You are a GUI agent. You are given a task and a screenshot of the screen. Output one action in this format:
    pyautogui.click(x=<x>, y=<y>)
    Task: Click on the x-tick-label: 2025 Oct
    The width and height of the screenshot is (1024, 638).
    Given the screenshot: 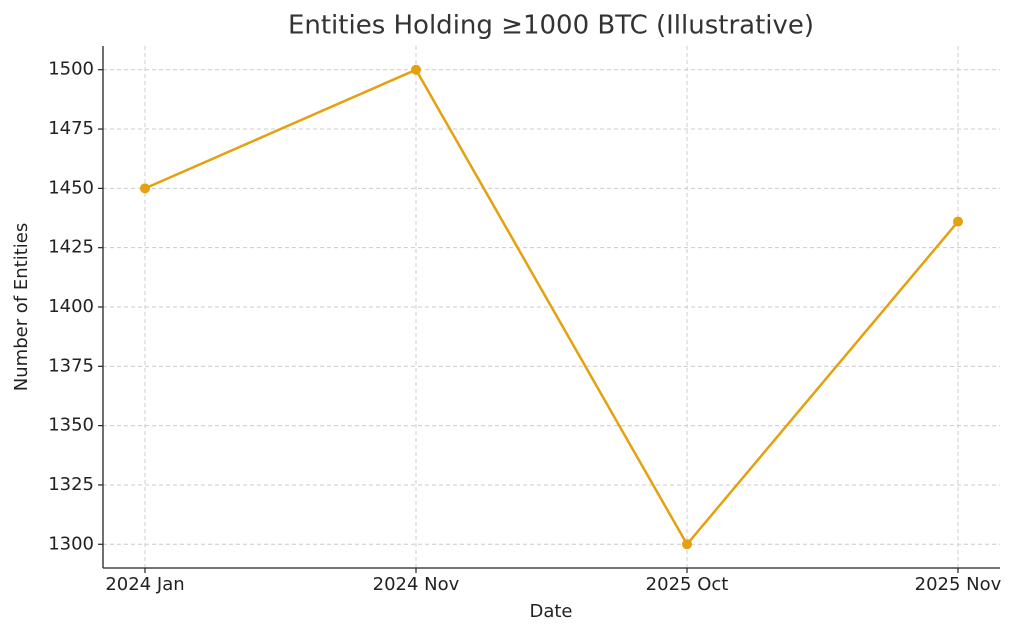 What is the action you would take?
    pyautogui.click(x=687, y=584)
    